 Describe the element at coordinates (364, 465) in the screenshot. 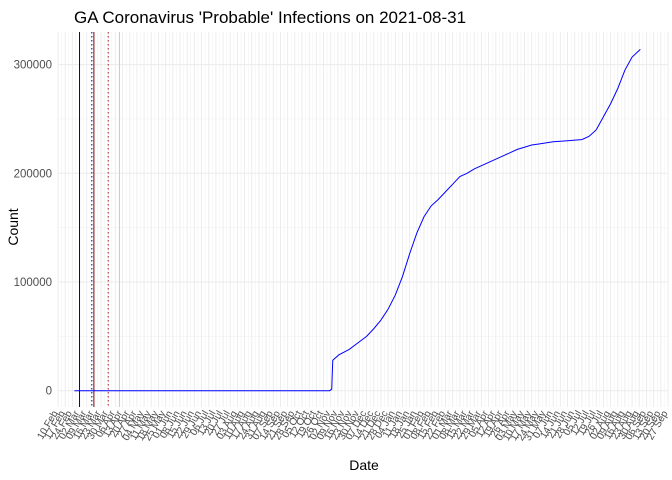

I see `x-axis-title: Date` at that location.